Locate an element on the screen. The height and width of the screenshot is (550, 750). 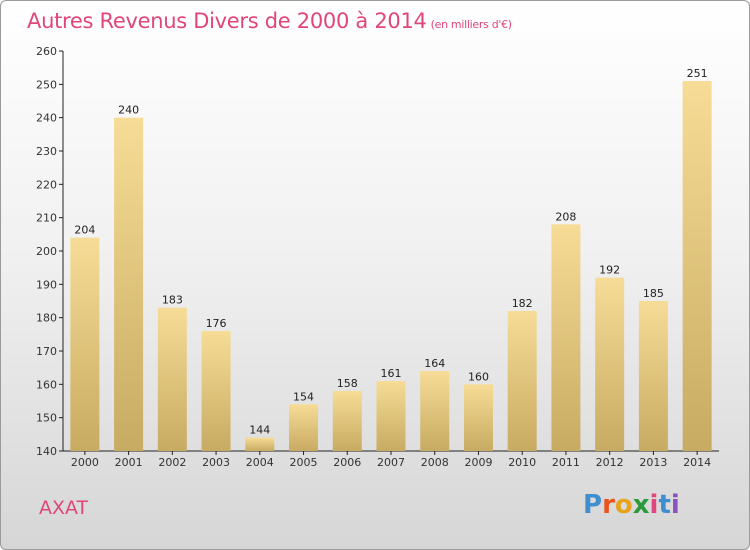
bar-value-label: 208 is located at coordinates (565, 216).